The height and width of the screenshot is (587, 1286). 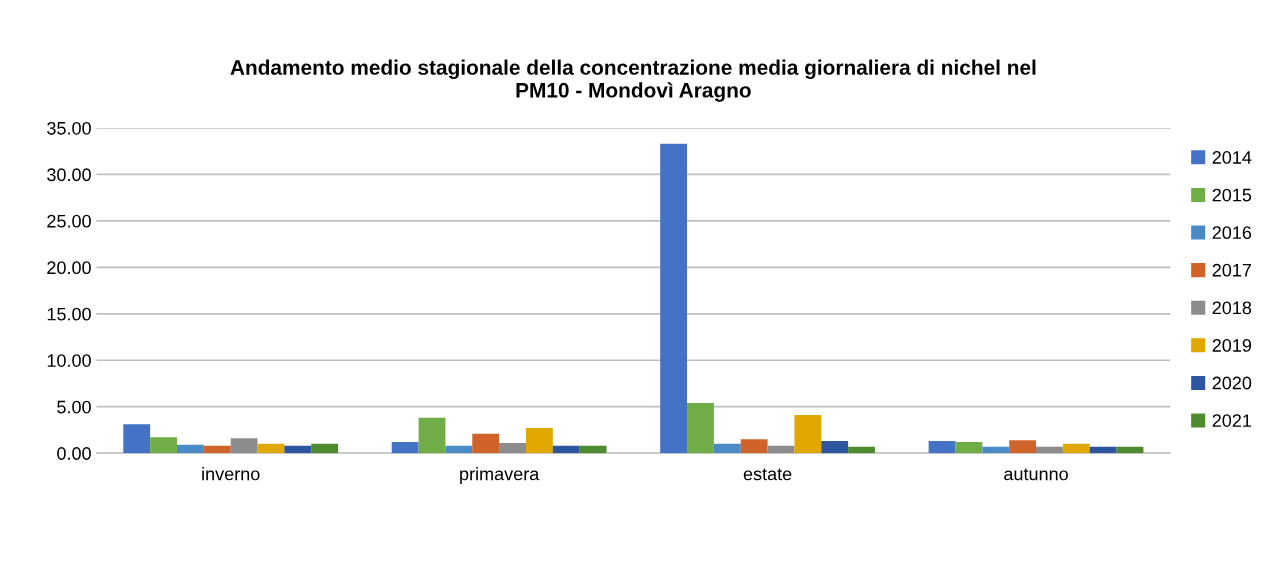 What do you see at coordinates (74, 453) in the screenshot?
I see `y-tick-label: 0.00` at bounding box center [74, 453].